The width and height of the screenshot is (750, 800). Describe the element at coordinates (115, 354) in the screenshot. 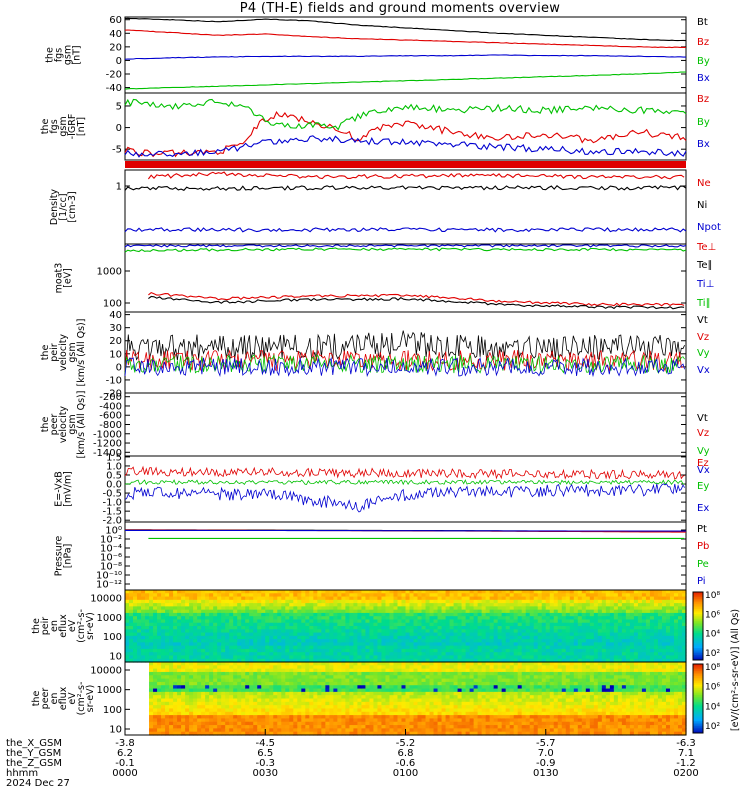

I see `panel-peir-velocity-ytick-10: 10` at that location.